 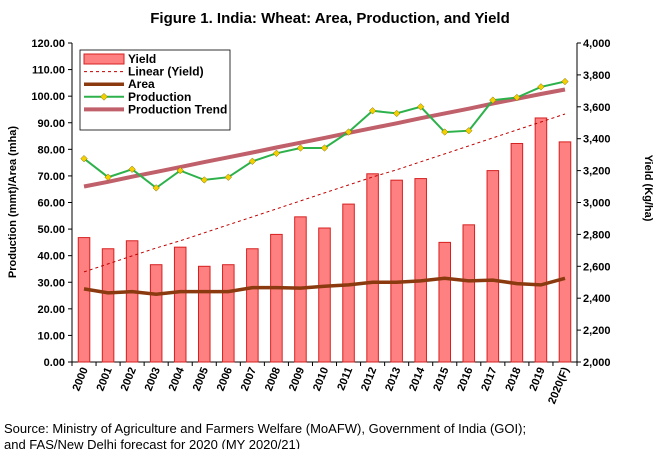 I want to click on x-tick-label: 2009, so click(x=297, y=379).